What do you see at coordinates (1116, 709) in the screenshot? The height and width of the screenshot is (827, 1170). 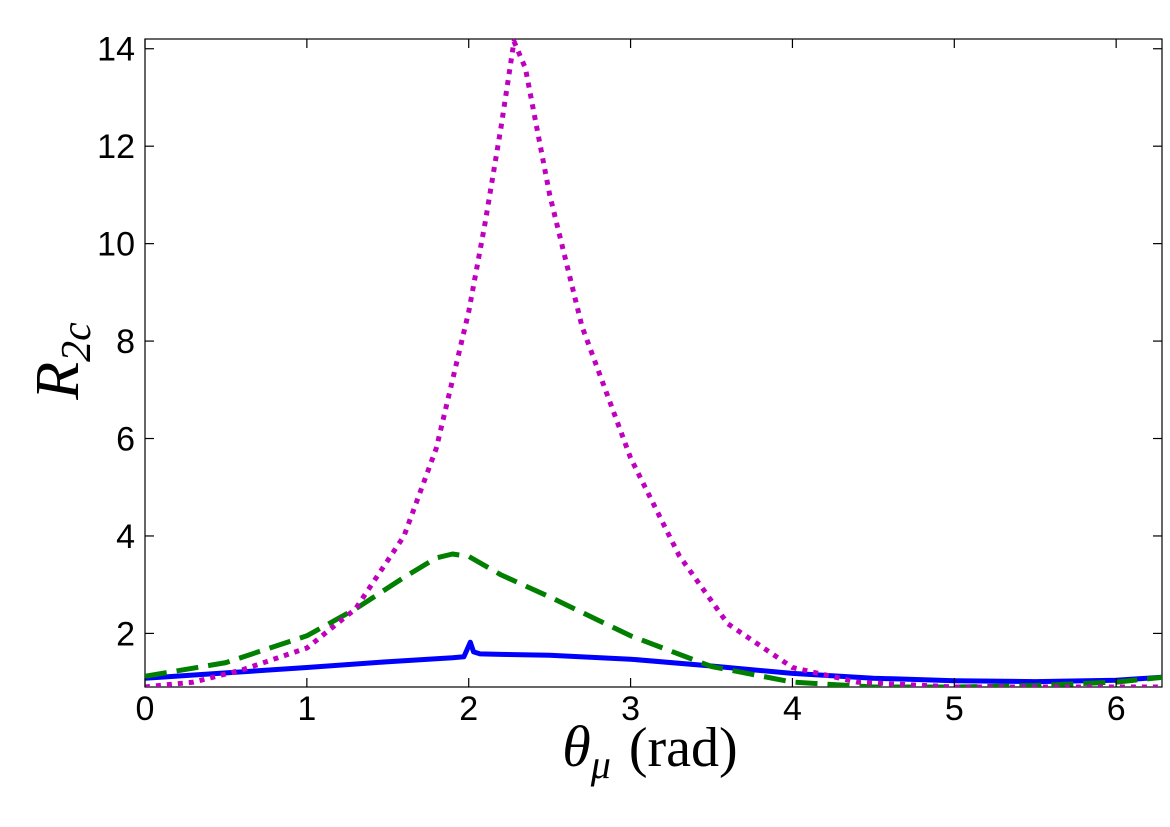 I see `x-tick-label: 6` at bounding box center [1116, 709].